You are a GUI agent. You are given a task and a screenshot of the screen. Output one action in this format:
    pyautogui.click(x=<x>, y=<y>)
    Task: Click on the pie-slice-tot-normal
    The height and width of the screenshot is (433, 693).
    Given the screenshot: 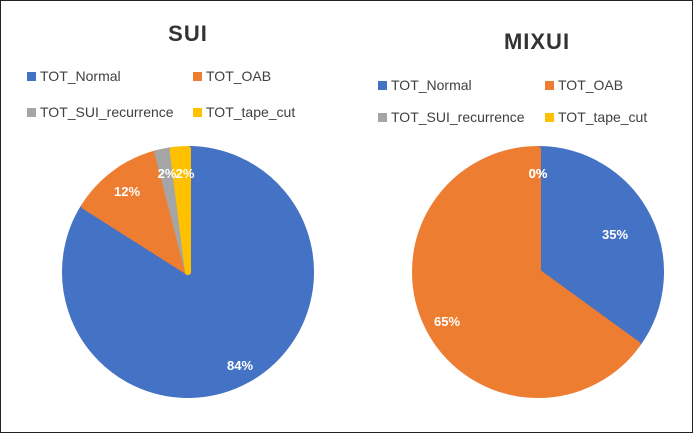 What is the action you would take?
    pyautogui.click(x=599, y=247)
    